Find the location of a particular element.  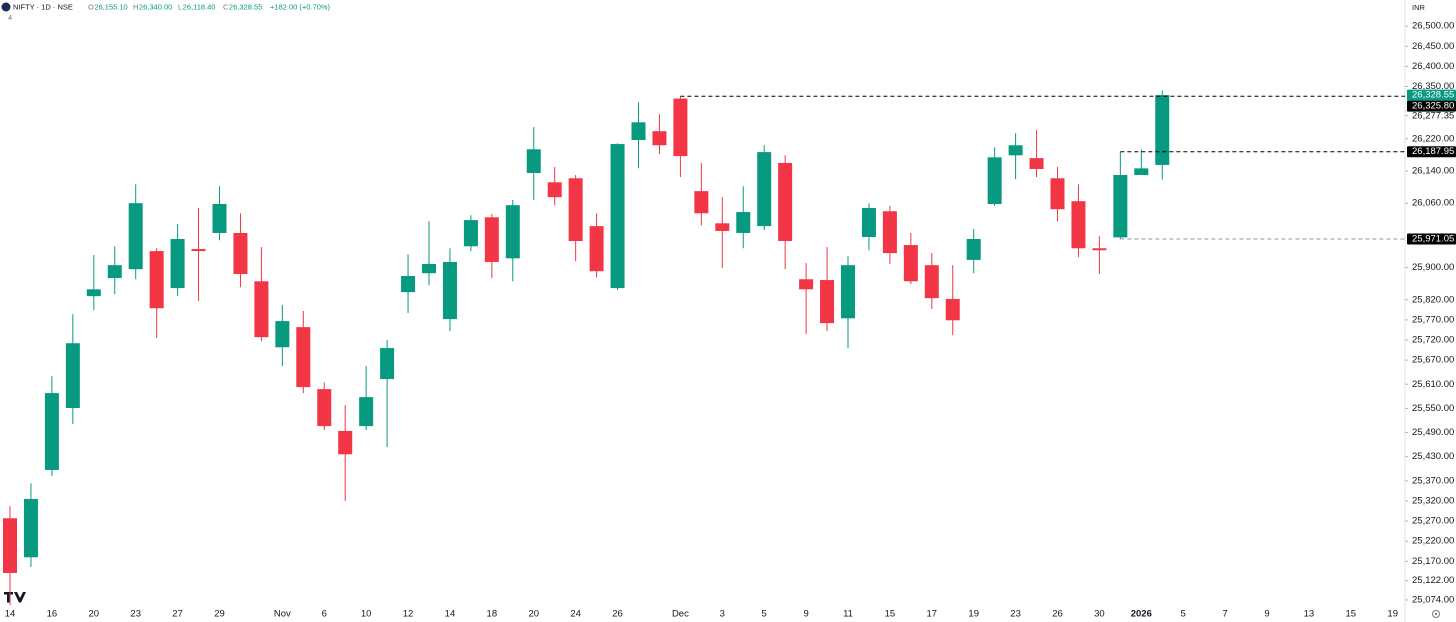

x-tick-label: 7 is located at coordinates (1224, 614).